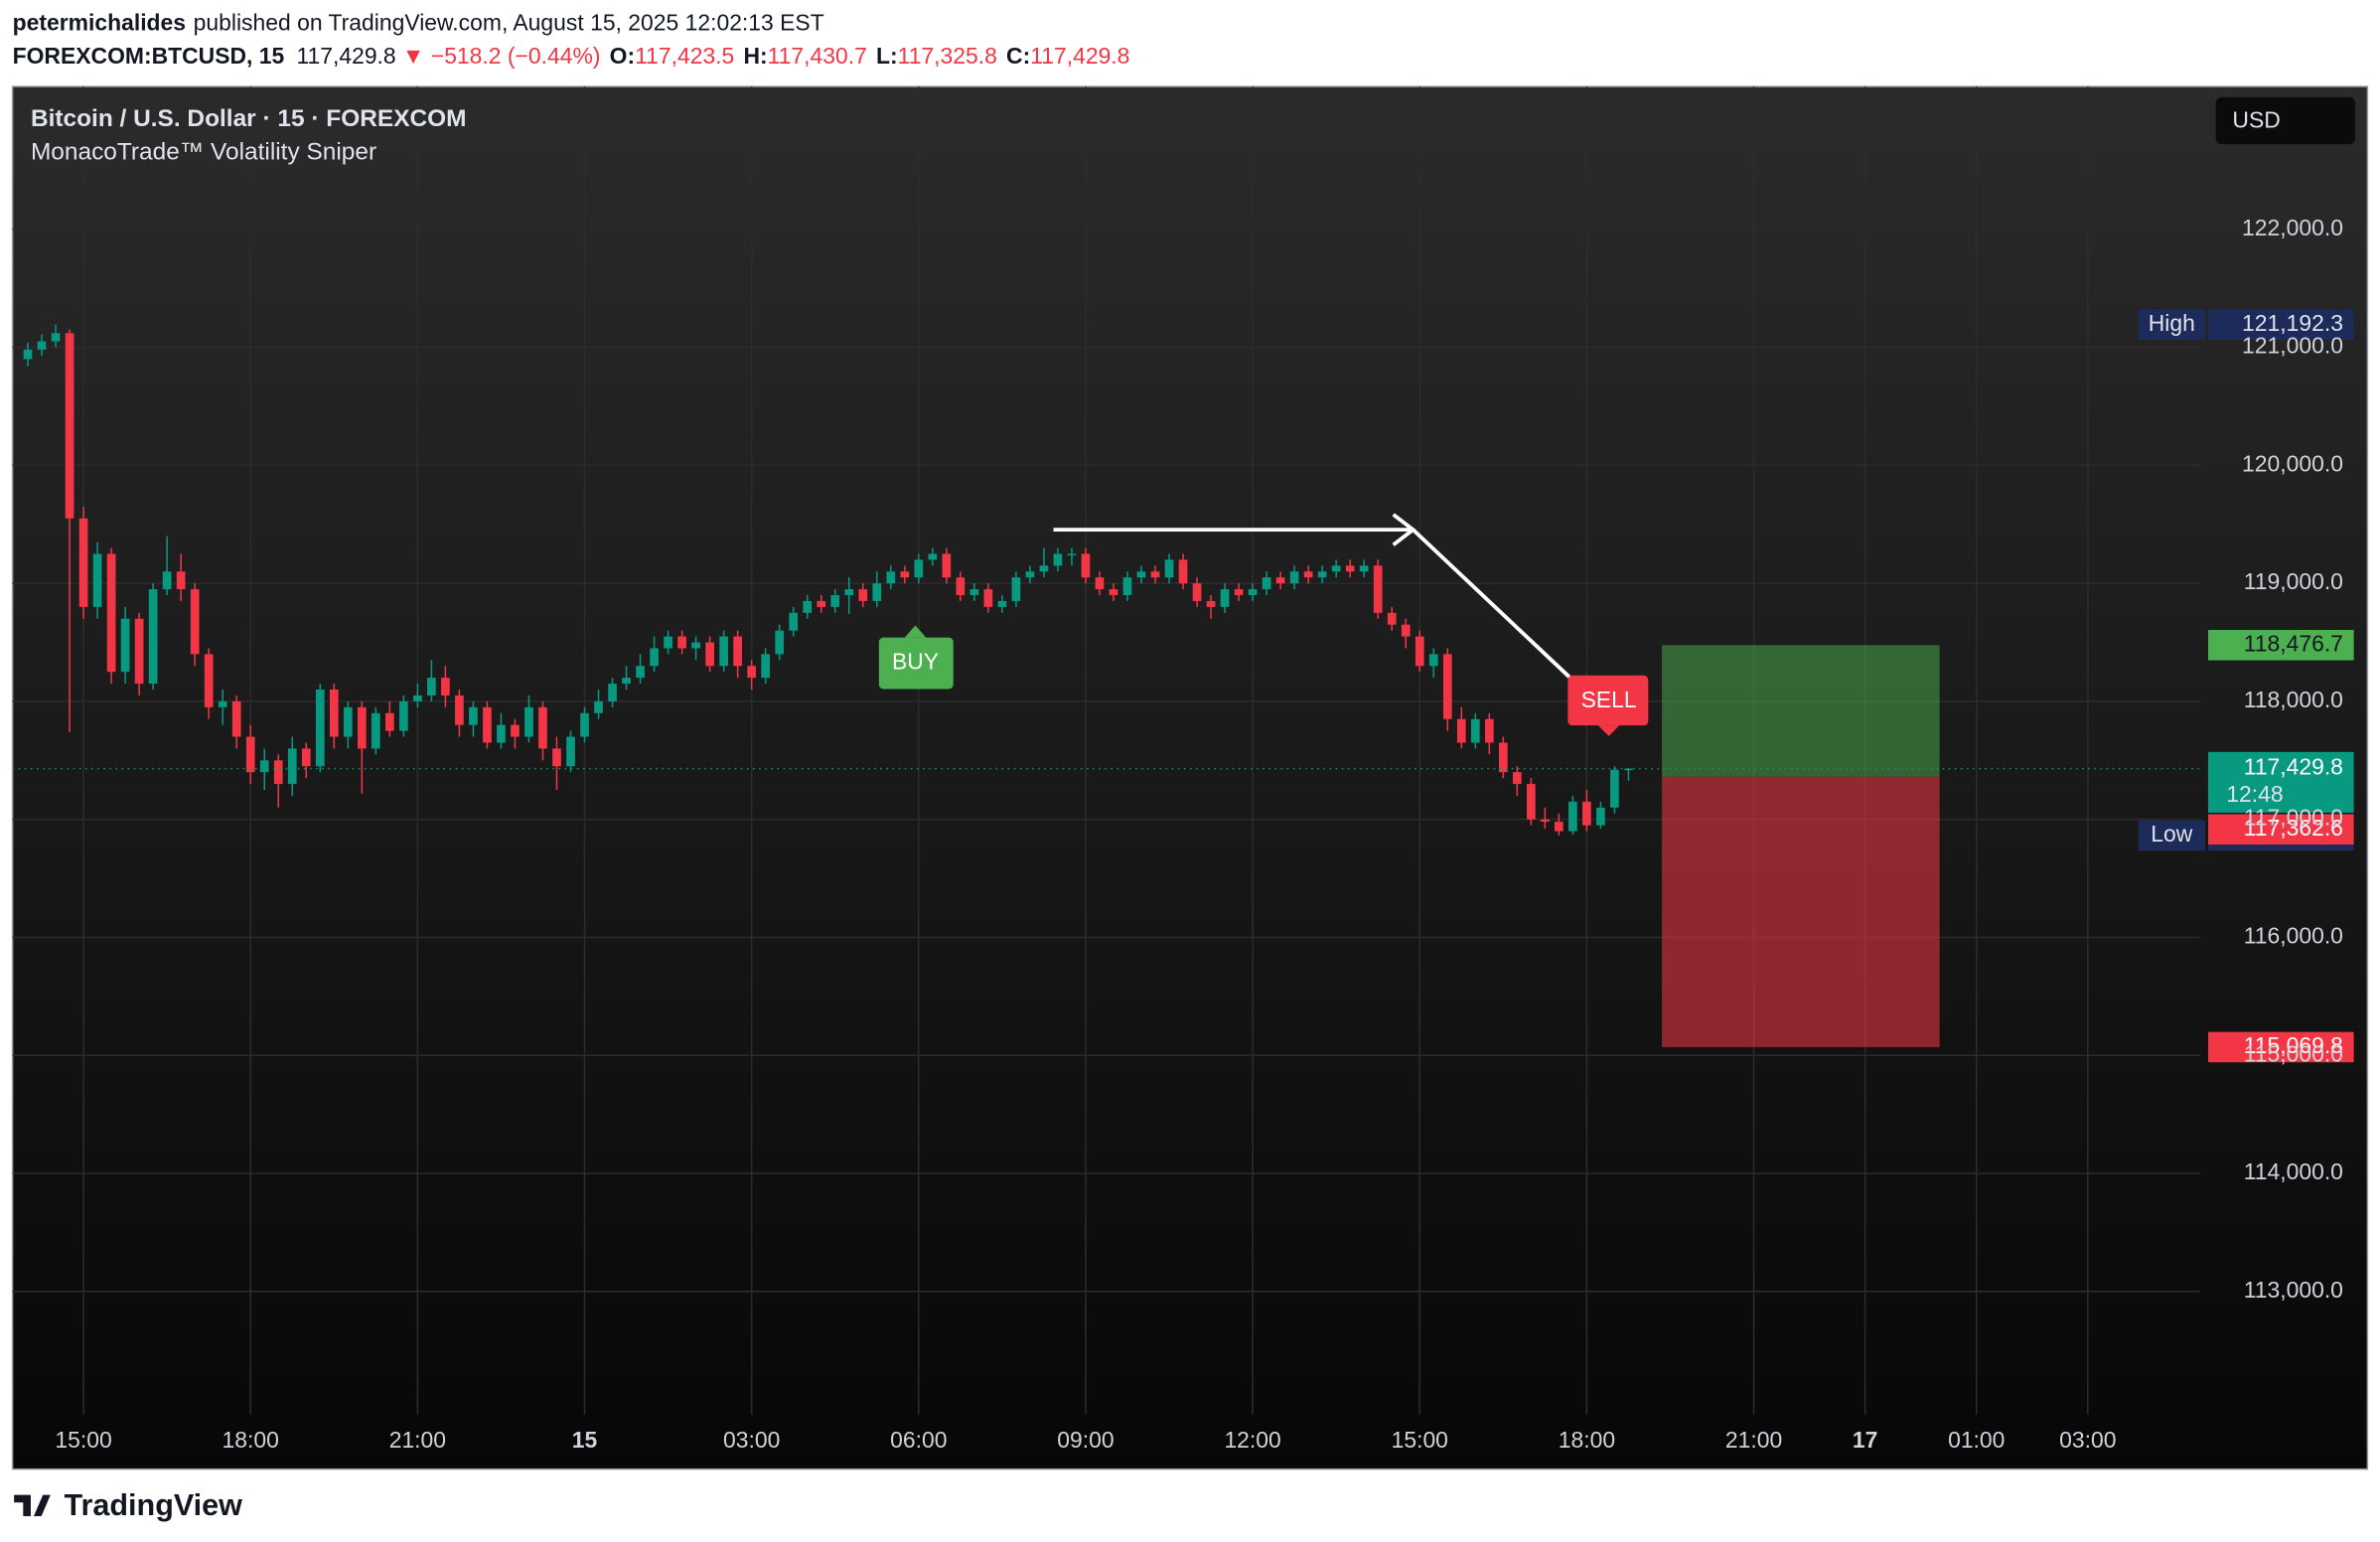 This screenshot has height=1542, width=2380. What do you see at coordinates (1018, 56) in the screenshot?
I see `c-label: C:` at bounding box center [1018, 56].